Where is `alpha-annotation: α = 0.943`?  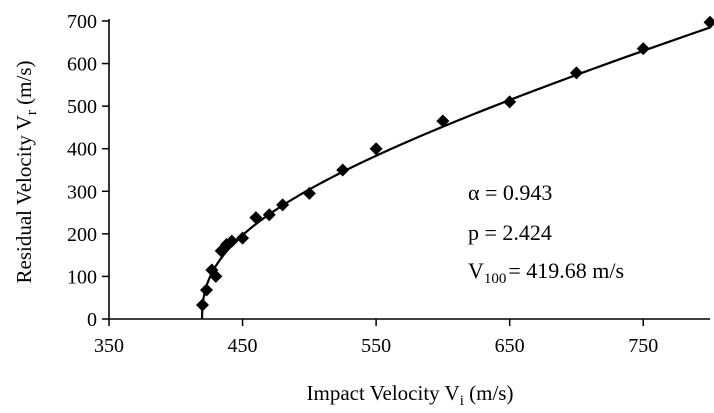 alpha-annotation: α = 0.943 is located at coordinates (510, 192).